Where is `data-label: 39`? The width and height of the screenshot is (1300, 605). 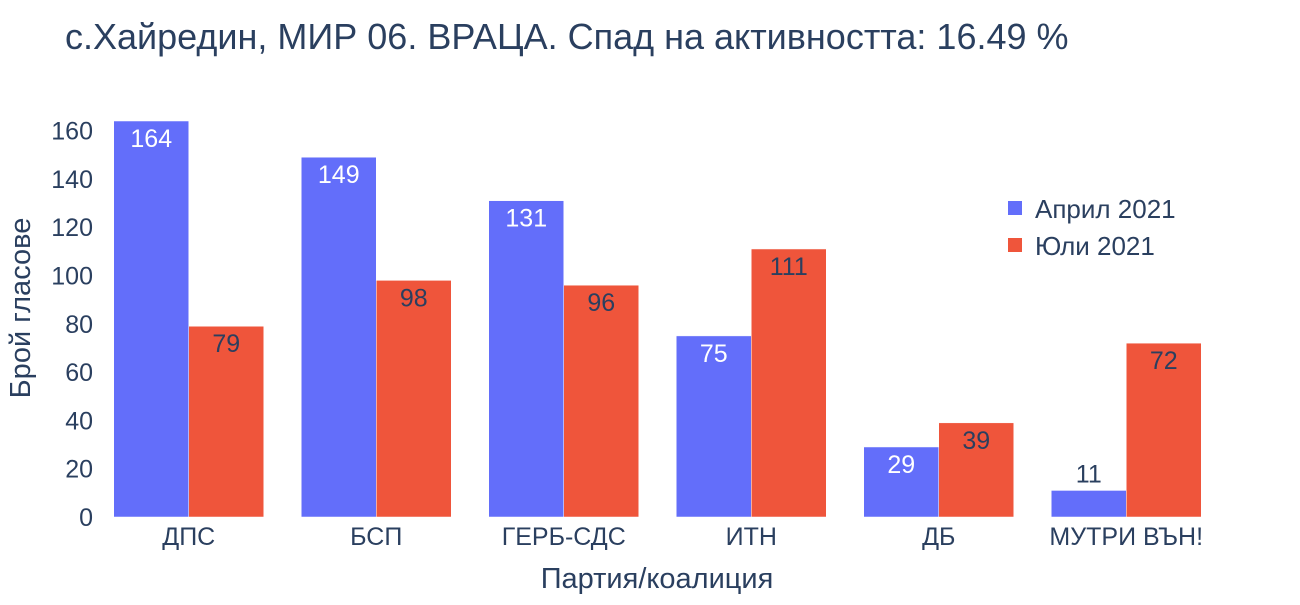
data-label: 39 is located at coordinates (976, 441).